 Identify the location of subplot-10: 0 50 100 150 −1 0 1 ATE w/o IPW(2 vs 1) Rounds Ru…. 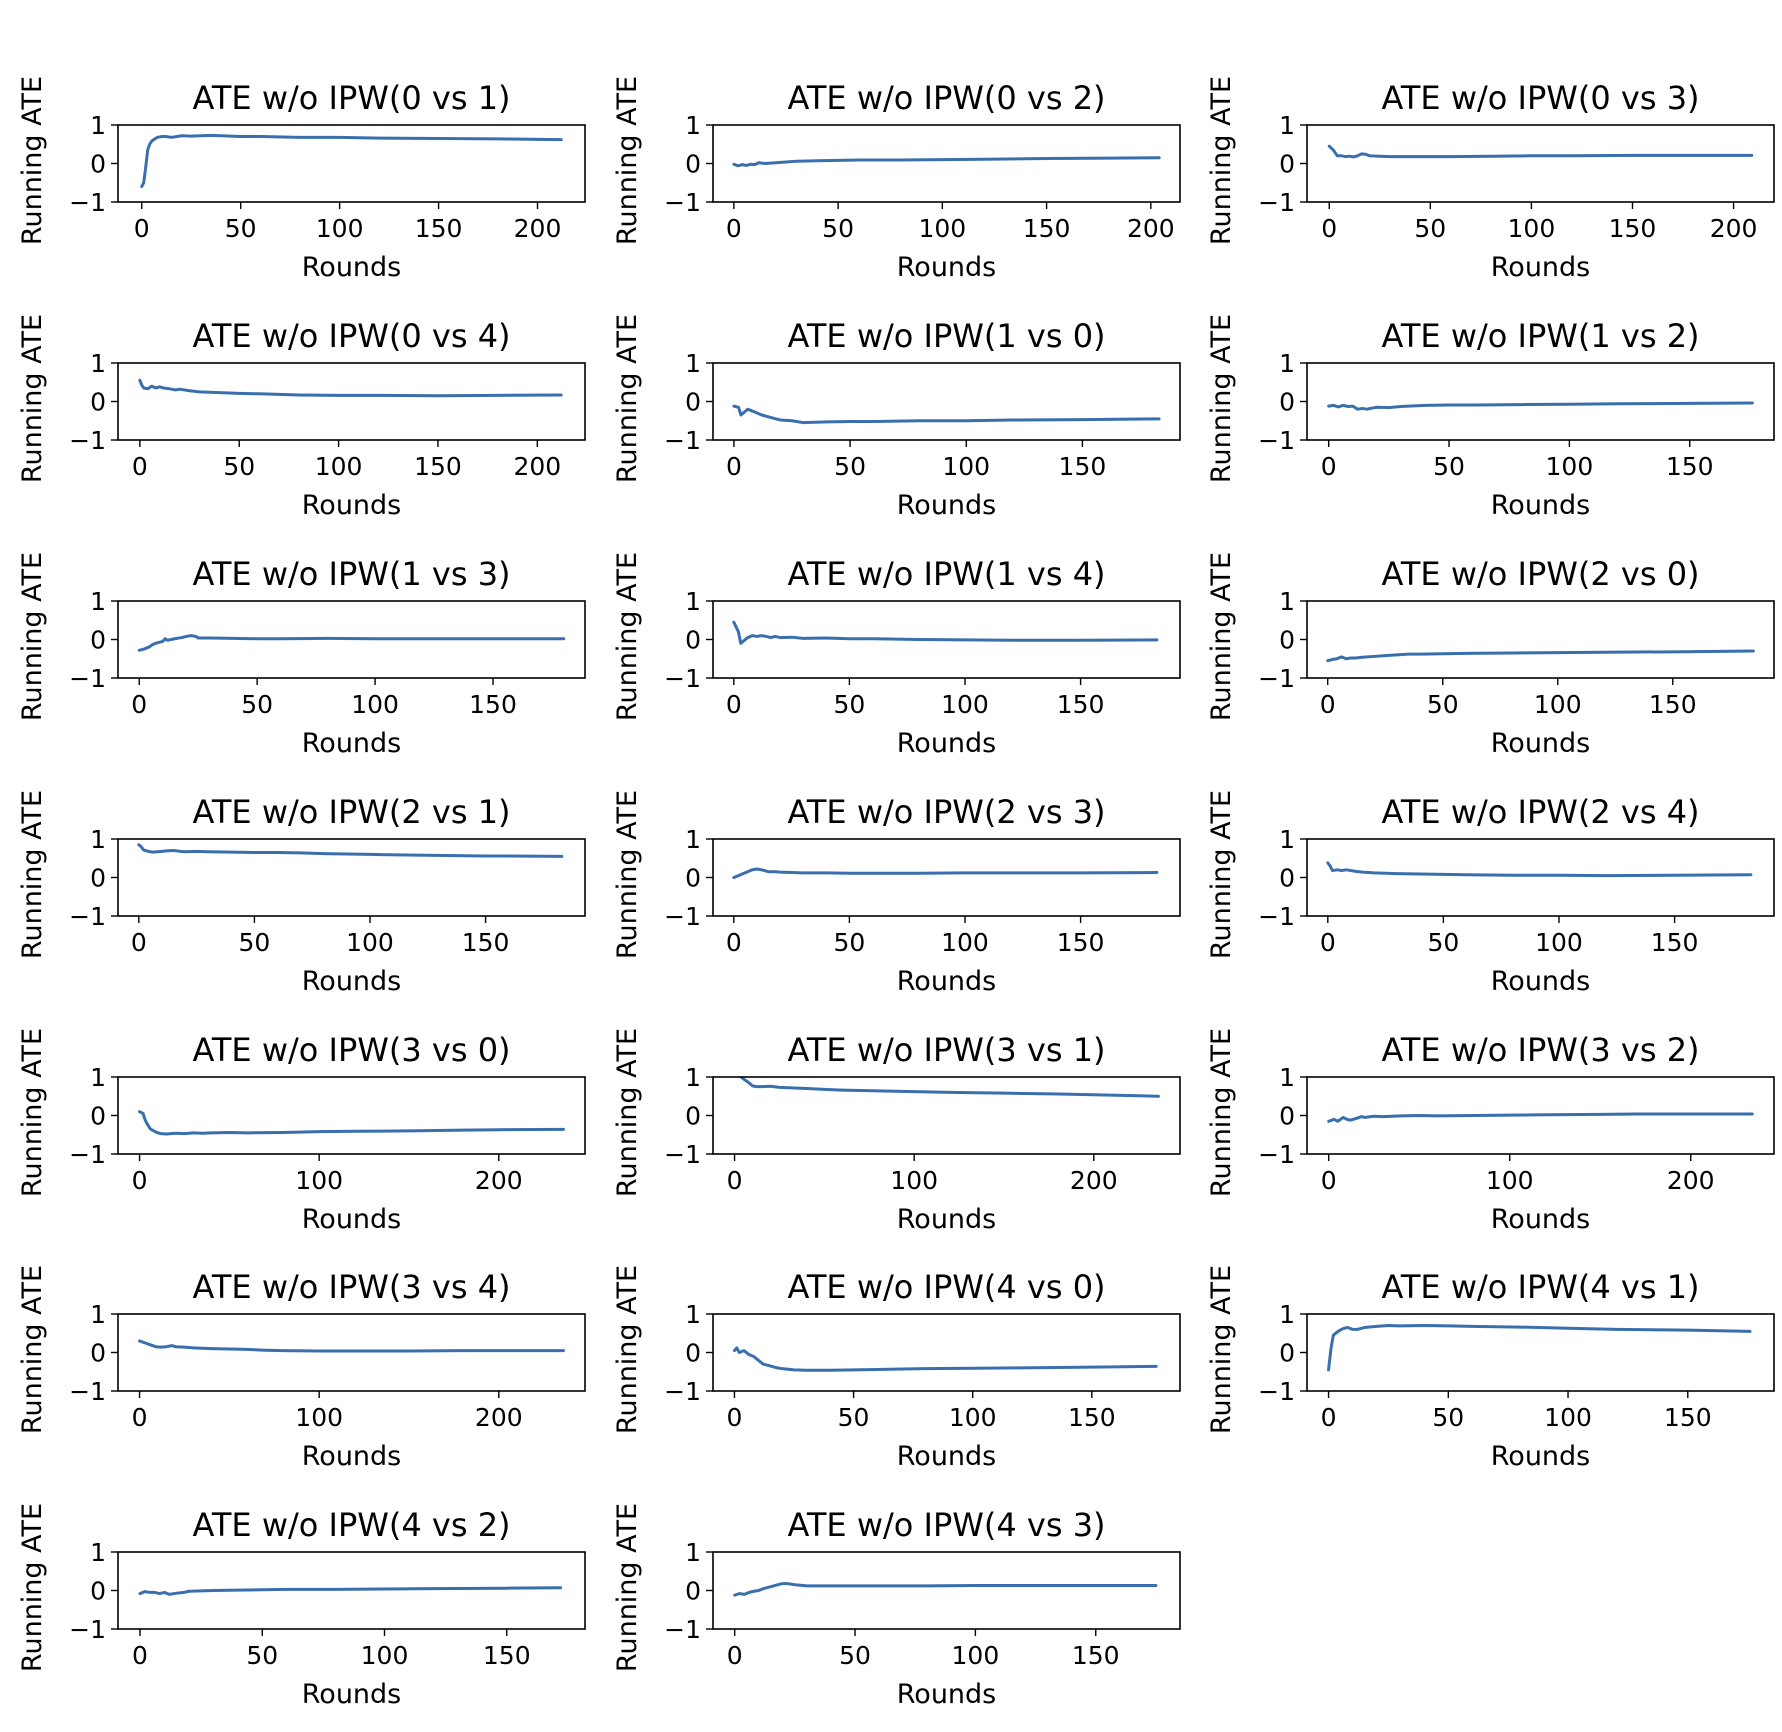
(301, 893).